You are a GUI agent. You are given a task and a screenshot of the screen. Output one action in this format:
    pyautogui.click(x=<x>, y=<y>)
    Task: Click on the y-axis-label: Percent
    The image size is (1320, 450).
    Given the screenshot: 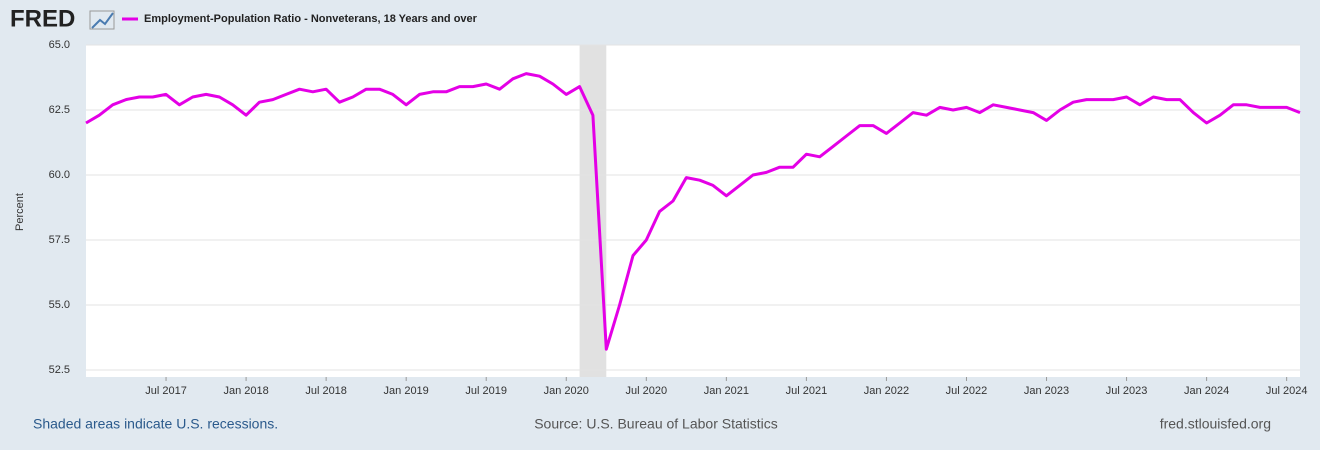 What is the action you would take?
    pyautogui.click(x=20, y=212)
    